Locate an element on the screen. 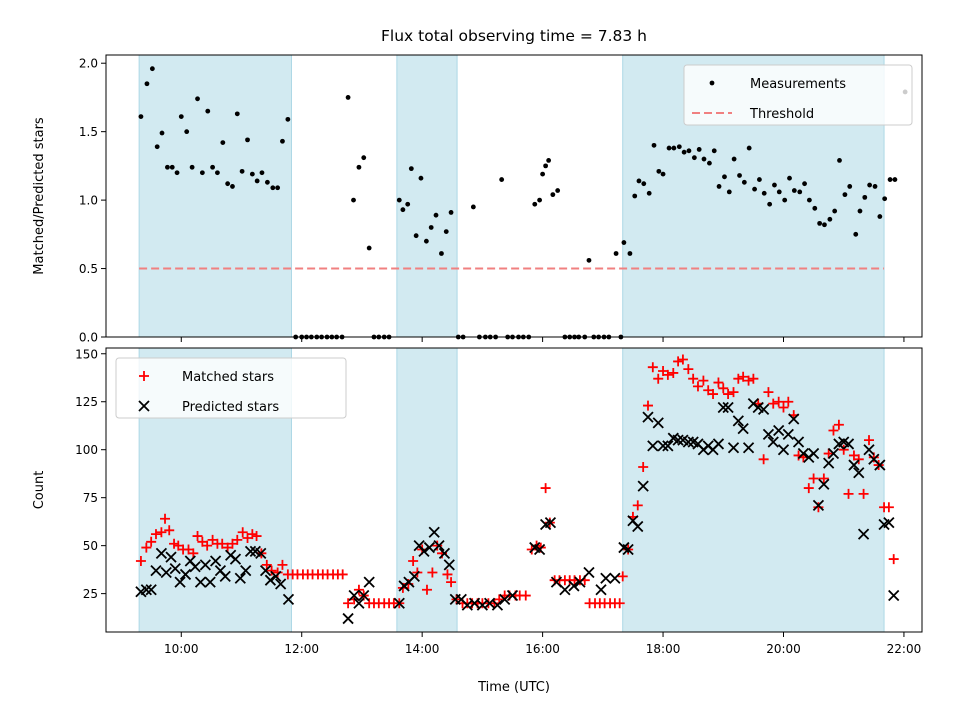 The image size is (960, 720). x-tick-label: 20:00 is located at coordinates (783, 649).